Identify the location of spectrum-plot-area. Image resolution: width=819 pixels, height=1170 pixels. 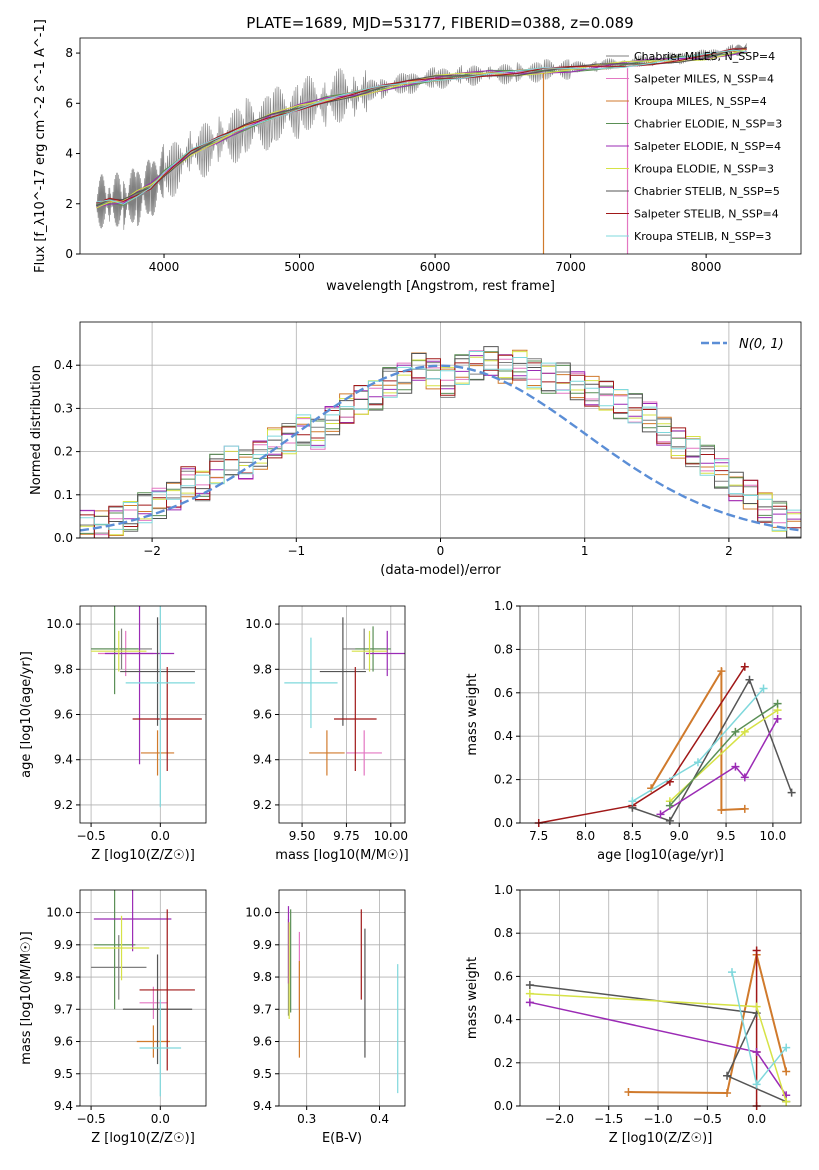
(421, 148).